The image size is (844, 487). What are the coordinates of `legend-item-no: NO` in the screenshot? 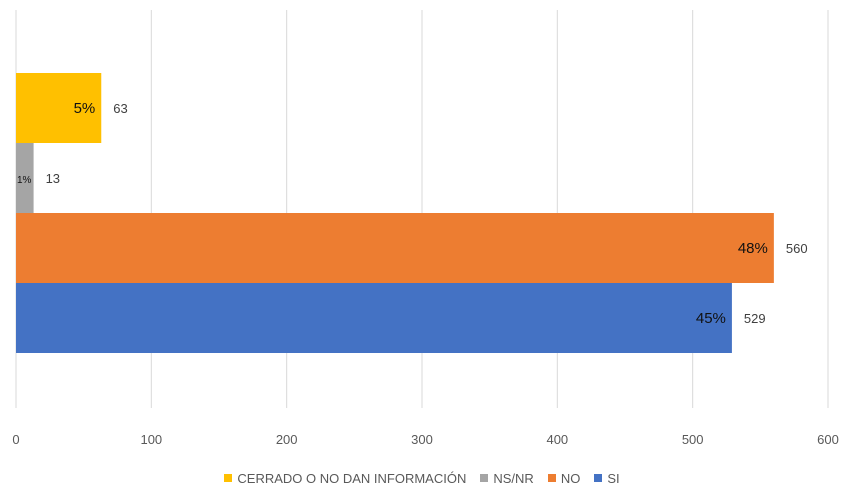 It's located at (564, 478).